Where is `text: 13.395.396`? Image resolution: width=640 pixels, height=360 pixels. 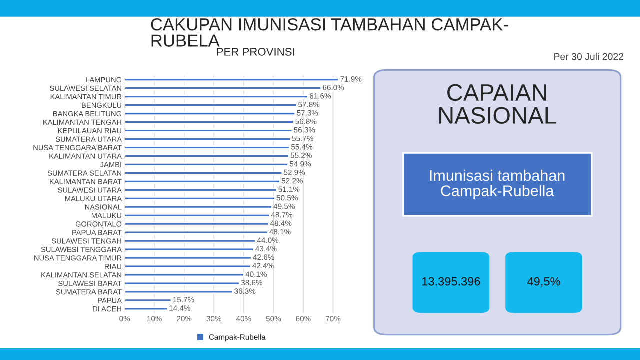
text: 13.395.396 is located at coordinates (451, 281).